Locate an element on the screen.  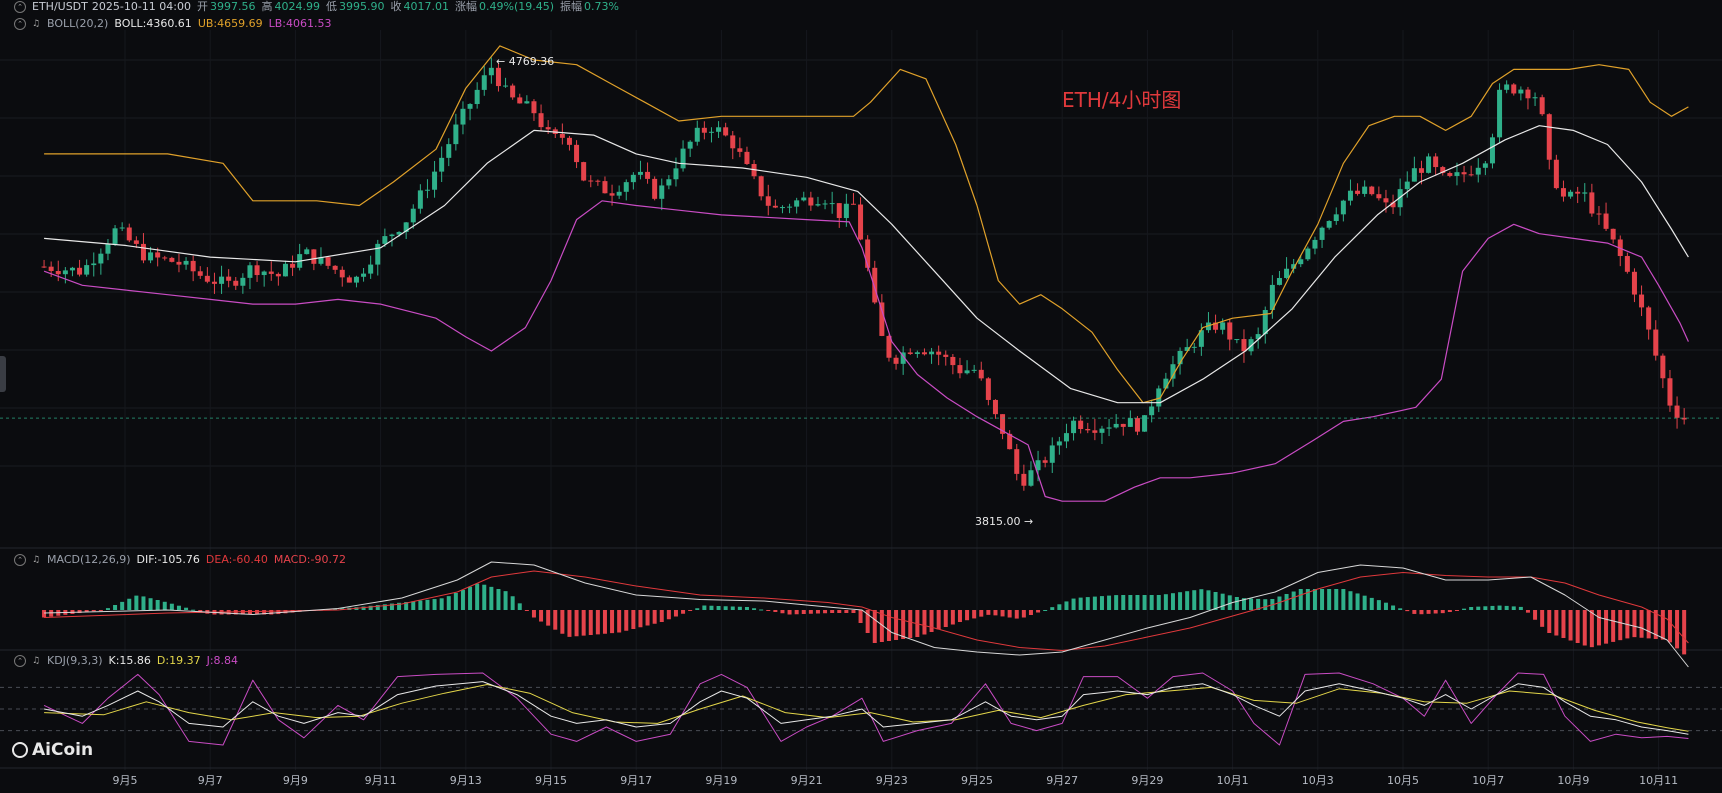
side-panel-toggle is located at coordinates (3, 374).